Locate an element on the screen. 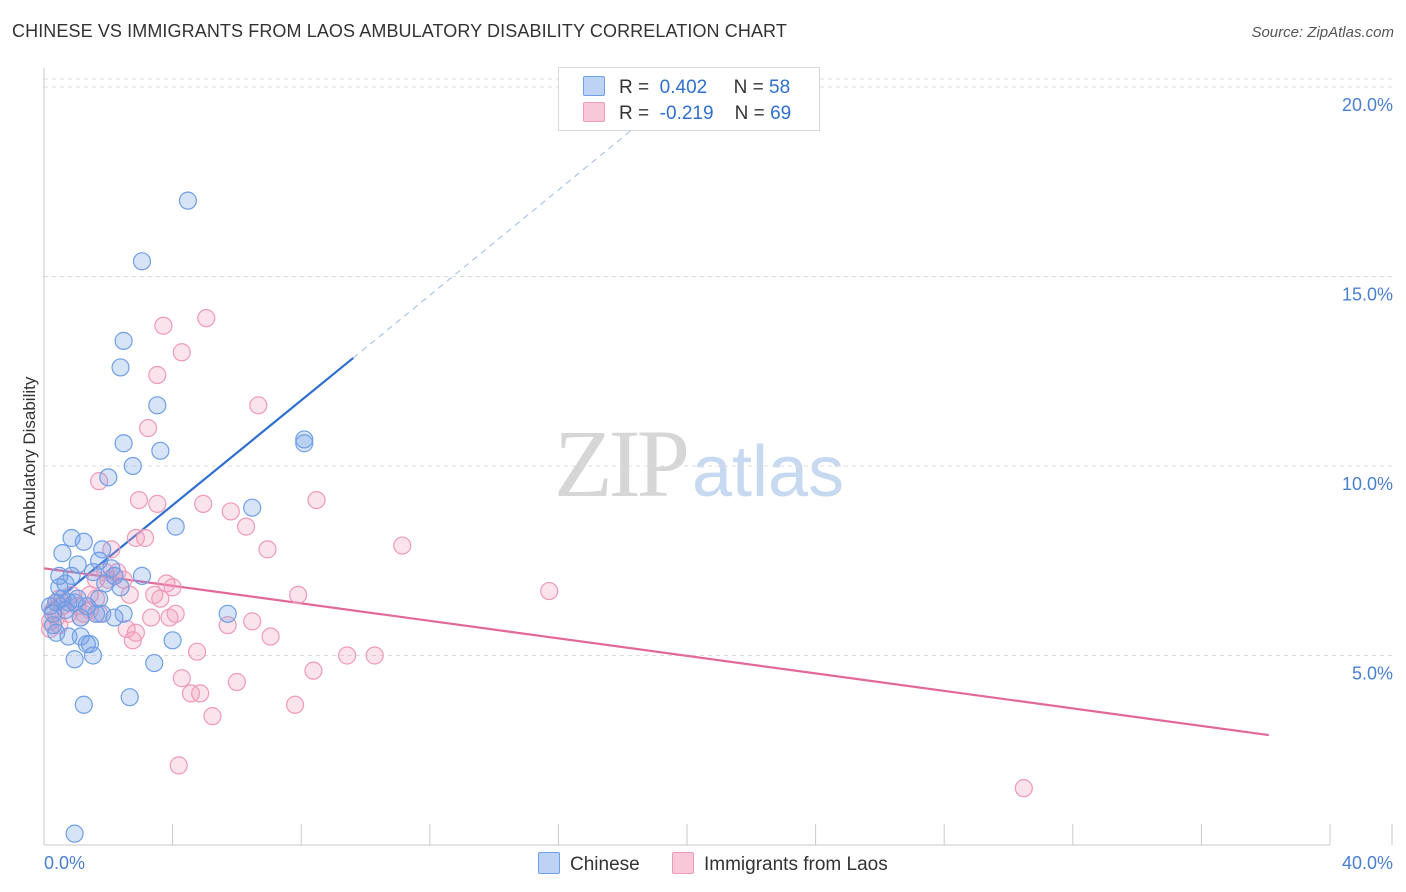 Image resolution: width=1406 pixels, height=892 pixels. chinese-legend-swatch is located at coordinates (549, 863).